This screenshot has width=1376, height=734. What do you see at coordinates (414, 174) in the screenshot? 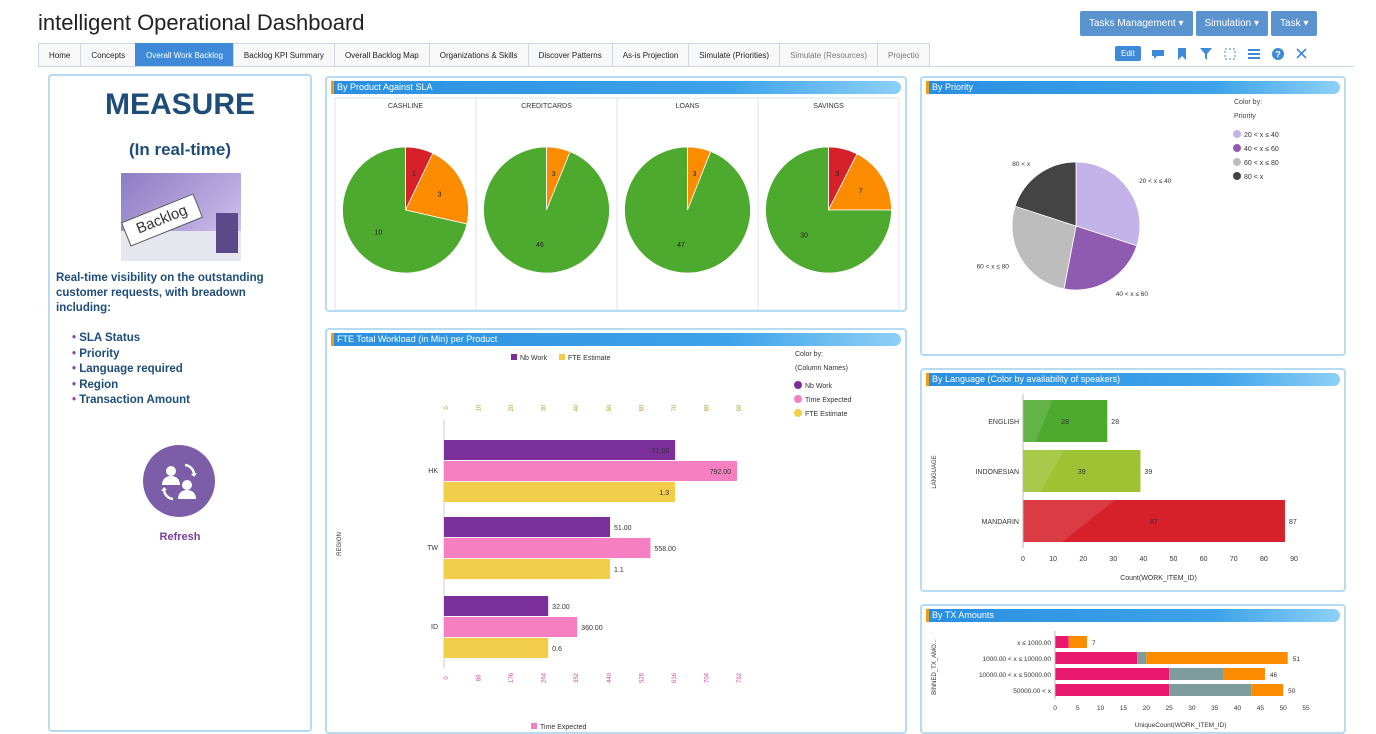
I see `slice-label: 1` at bounding box center [414, 174].